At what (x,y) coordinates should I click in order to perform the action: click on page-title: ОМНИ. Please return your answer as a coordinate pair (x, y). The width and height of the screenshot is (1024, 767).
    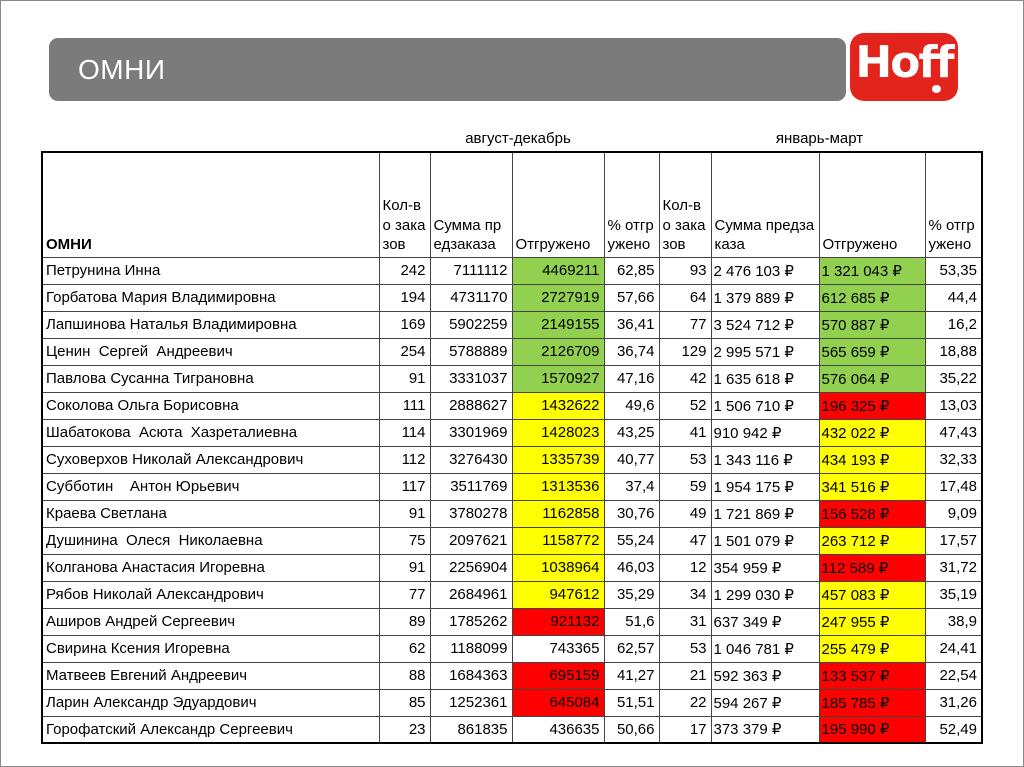
    Looking at the image, I should click on (122, 69).